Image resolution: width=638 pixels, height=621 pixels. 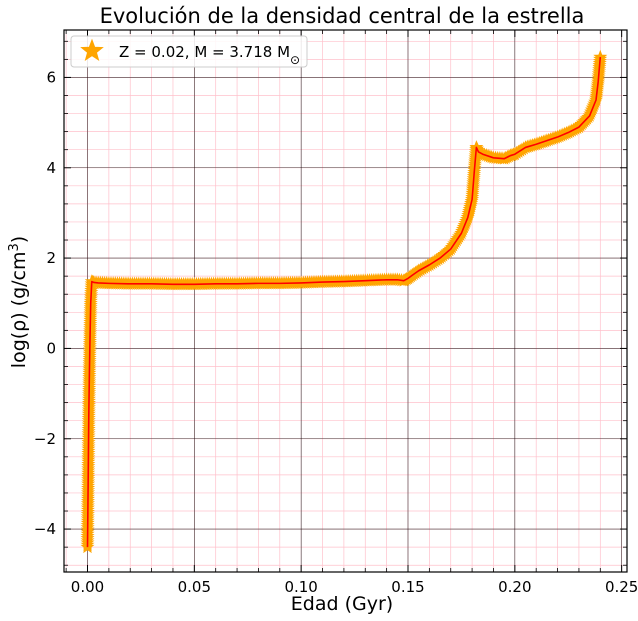 What do you see at coordinates (51, 258) in the screenshot?
I see `y-tick-label: 2` at bounding box center [51, 258].